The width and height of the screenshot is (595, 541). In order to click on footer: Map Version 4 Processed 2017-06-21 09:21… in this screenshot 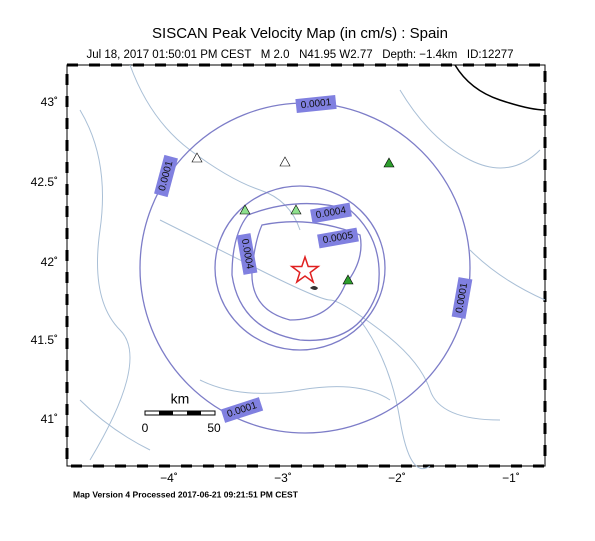, I will do `click(186, 494)`.